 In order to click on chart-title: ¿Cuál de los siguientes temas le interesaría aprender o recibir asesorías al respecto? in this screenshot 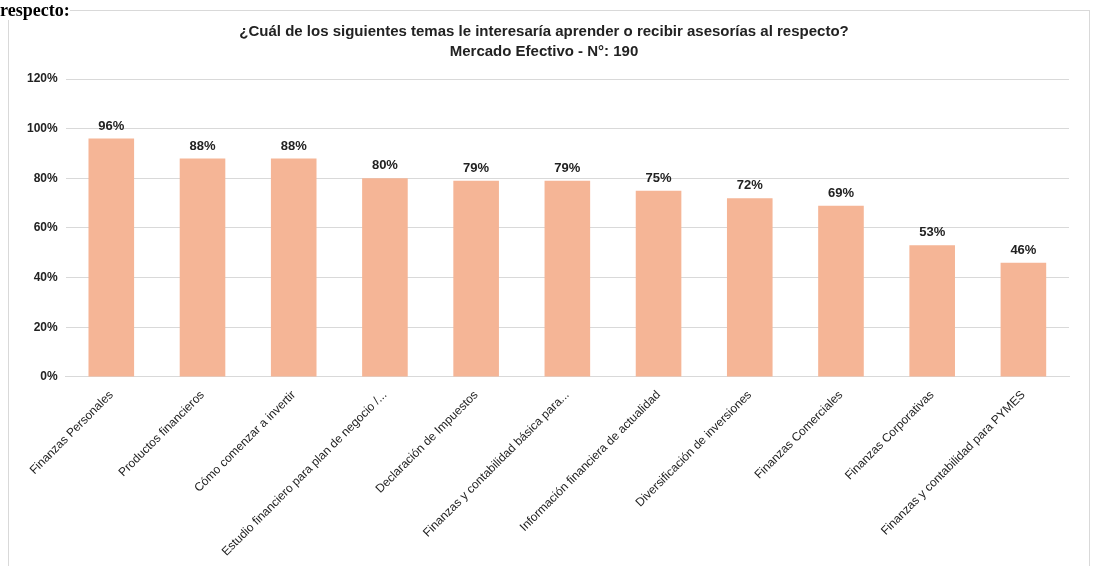, I will do `click(544, 31)`.